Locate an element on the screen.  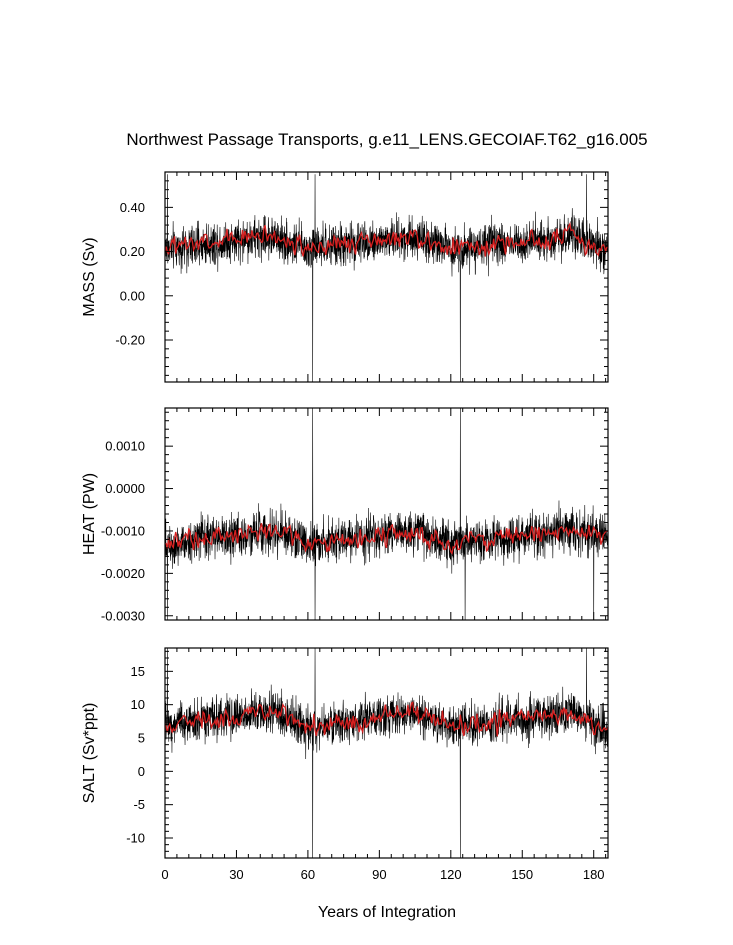
x-tick-label: 30 is located at coordinates (236, 874).